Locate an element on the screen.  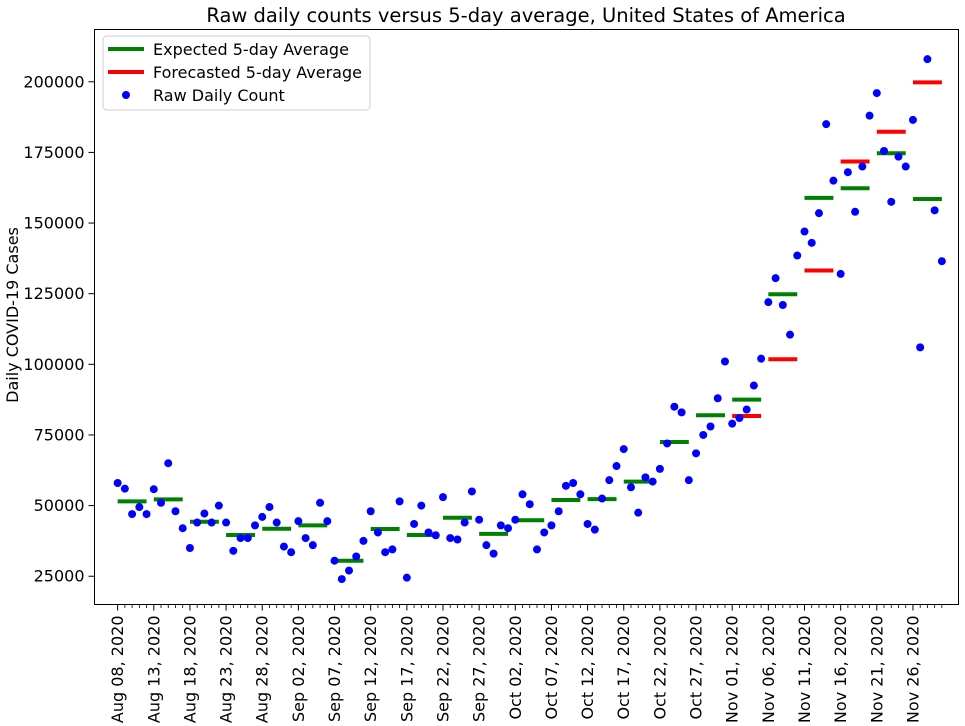
x-tick-label: Oct 12, 2020 is located at coordinates (587, 668).